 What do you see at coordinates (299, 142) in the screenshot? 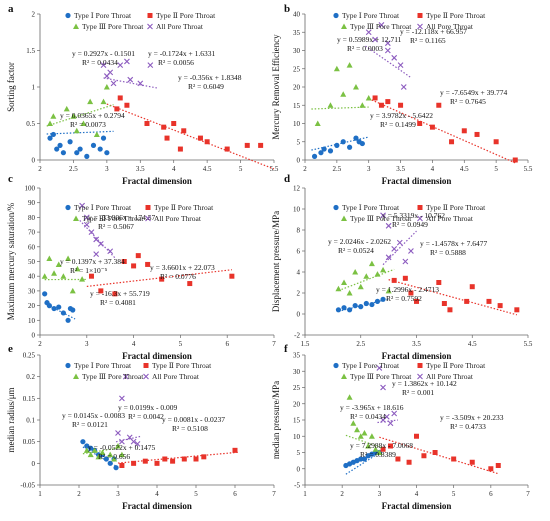
I see `y-tick-label: 5` at bounding box center [299, 142].